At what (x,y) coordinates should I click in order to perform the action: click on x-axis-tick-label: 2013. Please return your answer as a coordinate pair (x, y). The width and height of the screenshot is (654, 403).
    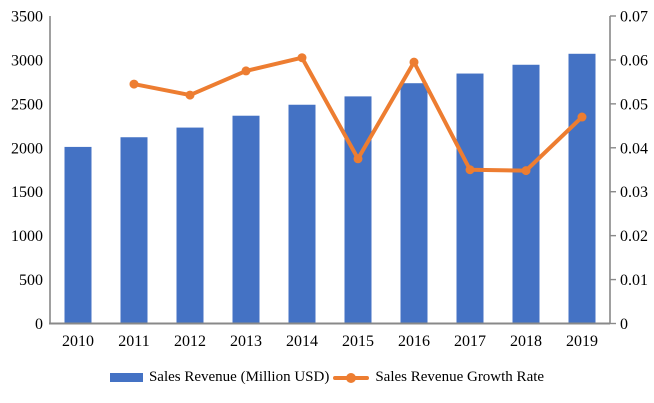
    Looking at the image, I should click on (246, 341).